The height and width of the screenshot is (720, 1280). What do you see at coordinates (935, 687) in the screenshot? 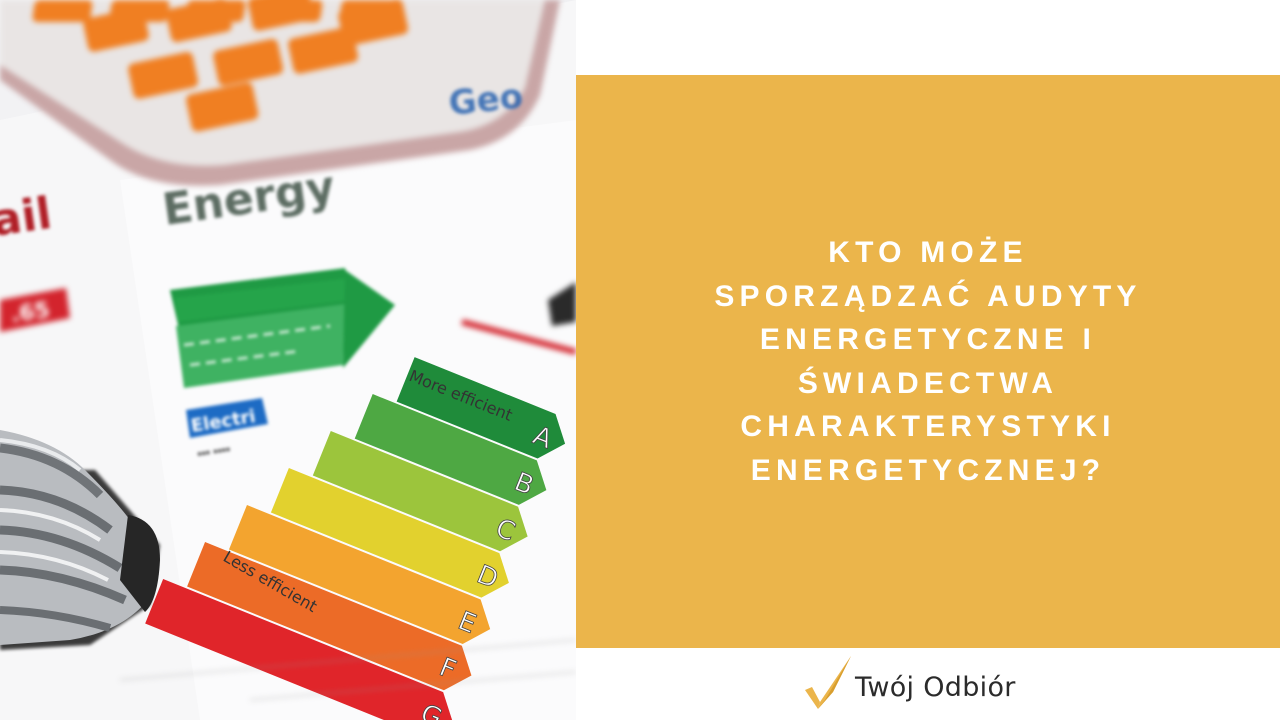
I see `brand-name: Twój Odbiór` at bounding box center [935, 687].